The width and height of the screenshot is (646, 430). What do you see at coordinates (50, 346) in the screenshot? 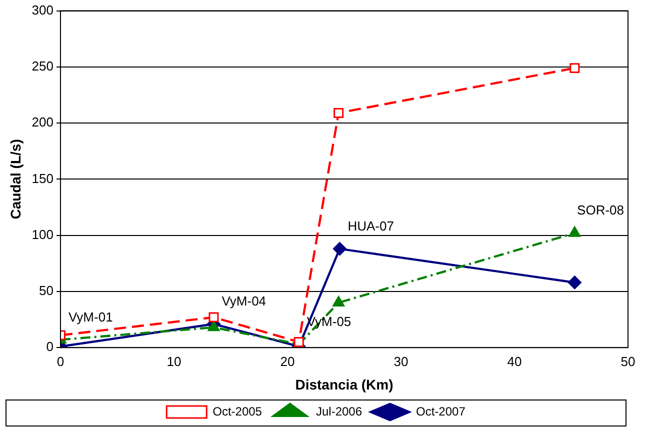
I see `y-tick-label: 0` at bounding box center [50, 346].